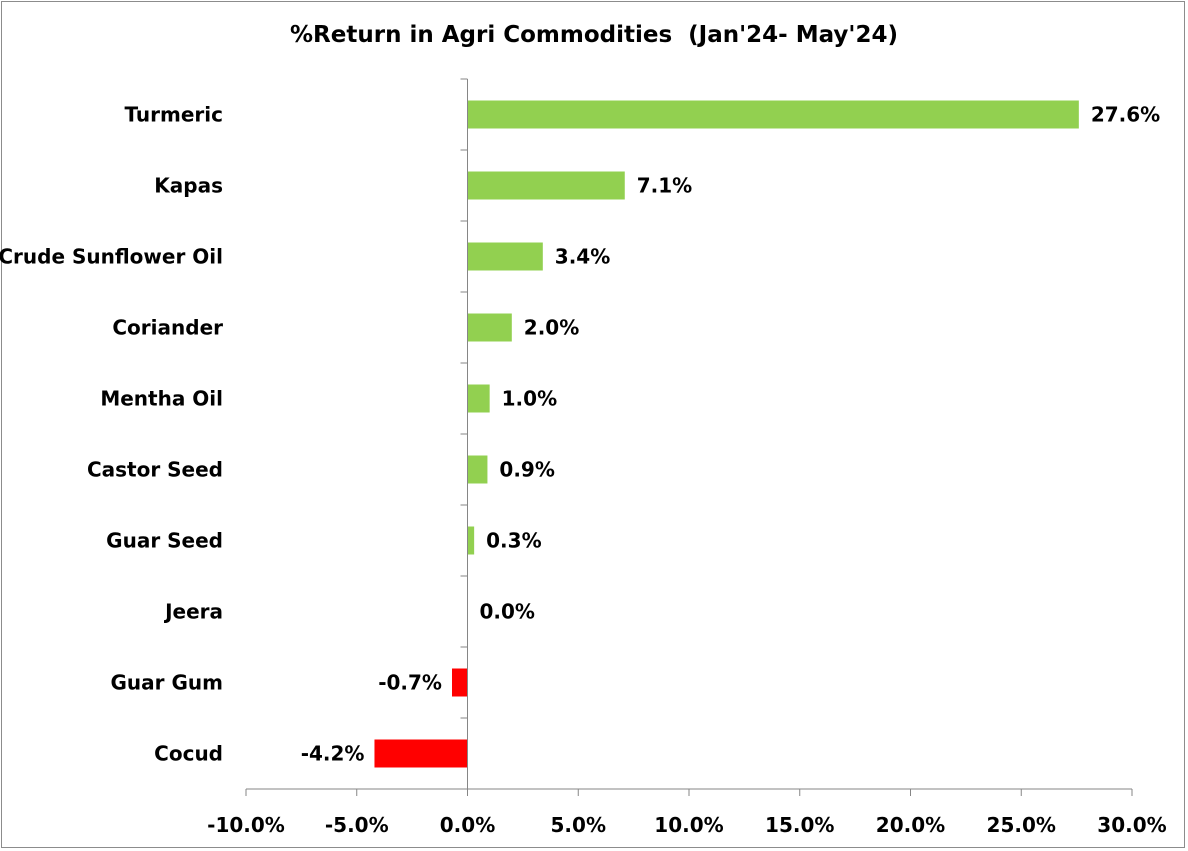 This screenshot has height=851, width=1188. What do you see at coordinates (551, 328) in the screenshot?
I see `data-label: 2.0%` at bounding box center [551, 328].